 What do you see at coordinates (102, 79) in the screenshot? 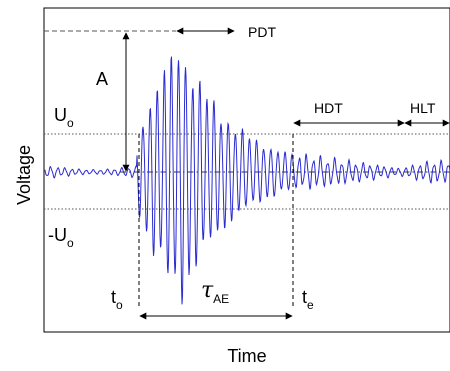
I see `amplitude-label: A` at bounding box center [102, 79].